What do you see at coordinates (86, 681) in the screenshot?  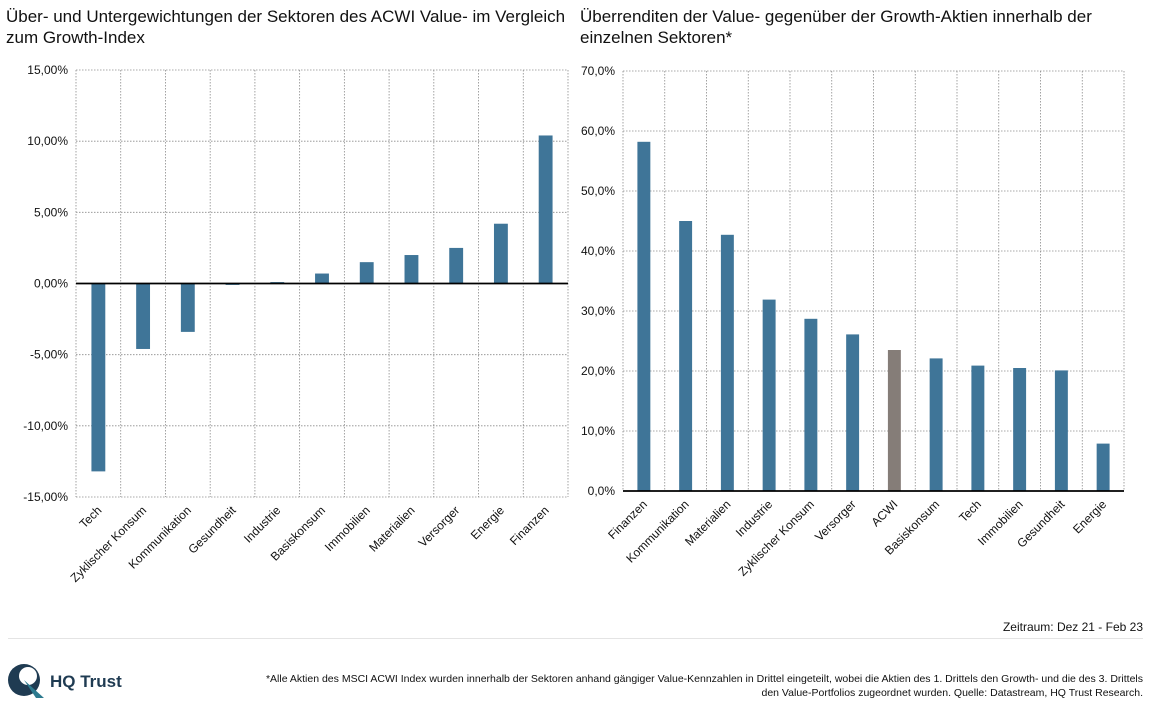 I see `logo-text: HQ Trust` at bounding box center [86, 681].